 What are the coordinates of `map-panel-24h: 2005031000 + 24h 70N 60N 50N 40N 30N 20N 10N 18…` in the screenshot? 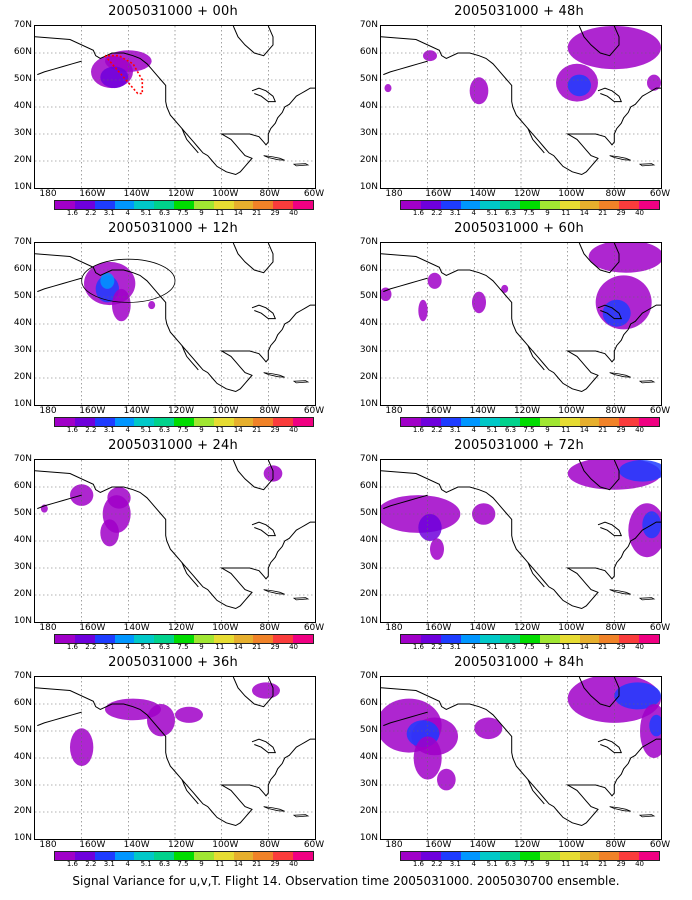 It's located at (173, 542).